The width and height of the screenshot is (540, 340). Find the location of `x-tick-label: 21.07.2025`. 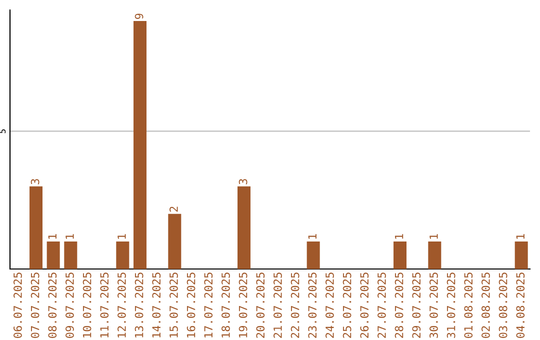

x-tick-label: 21.07.2025 is located at coordinates (278, 305).